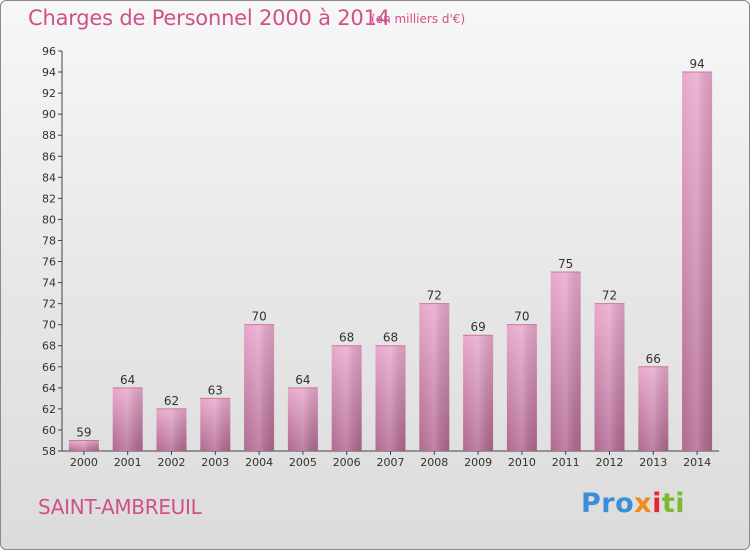 This screenshot has width=750, height=550. Describe the element at coordinates (653, 359) in the screenshot. I see `value-label-2013: 66` at that location.